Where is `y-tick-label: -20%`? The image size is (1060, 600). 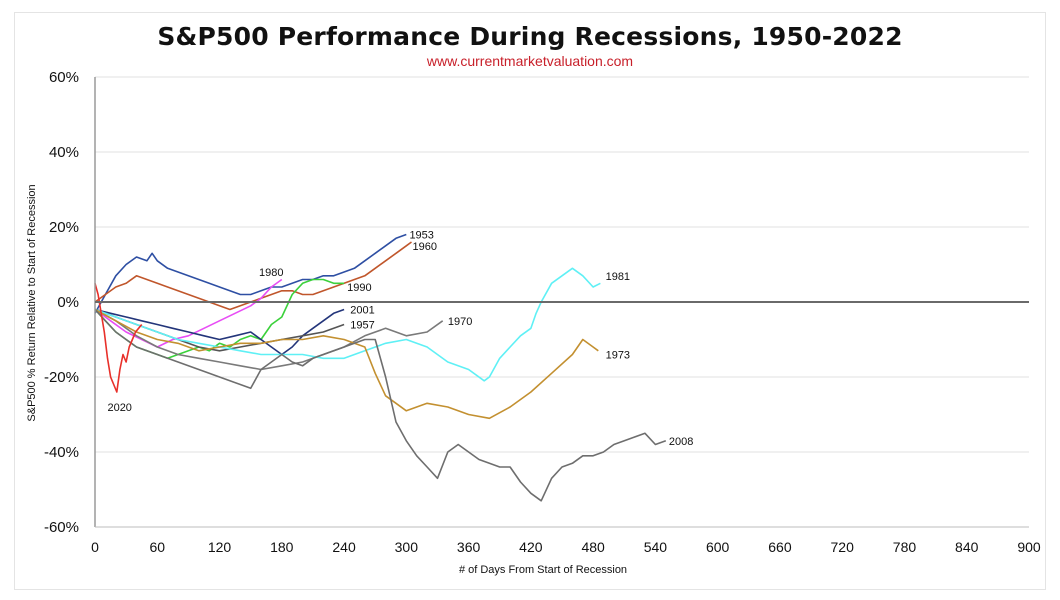 y-tick-label: -20% is located at coordinates (61, 377).